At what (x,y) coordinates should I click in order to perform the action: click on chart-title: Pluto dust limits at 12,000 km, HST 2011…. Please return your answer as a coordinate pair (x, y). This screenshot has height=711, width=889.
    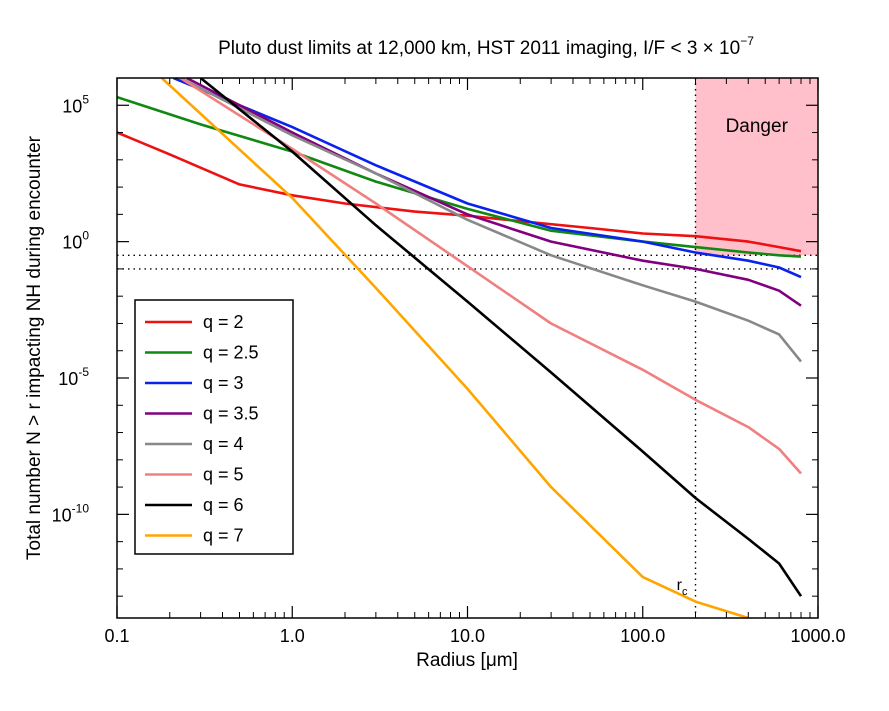
    Looking at the image, I should click on (486, 46).